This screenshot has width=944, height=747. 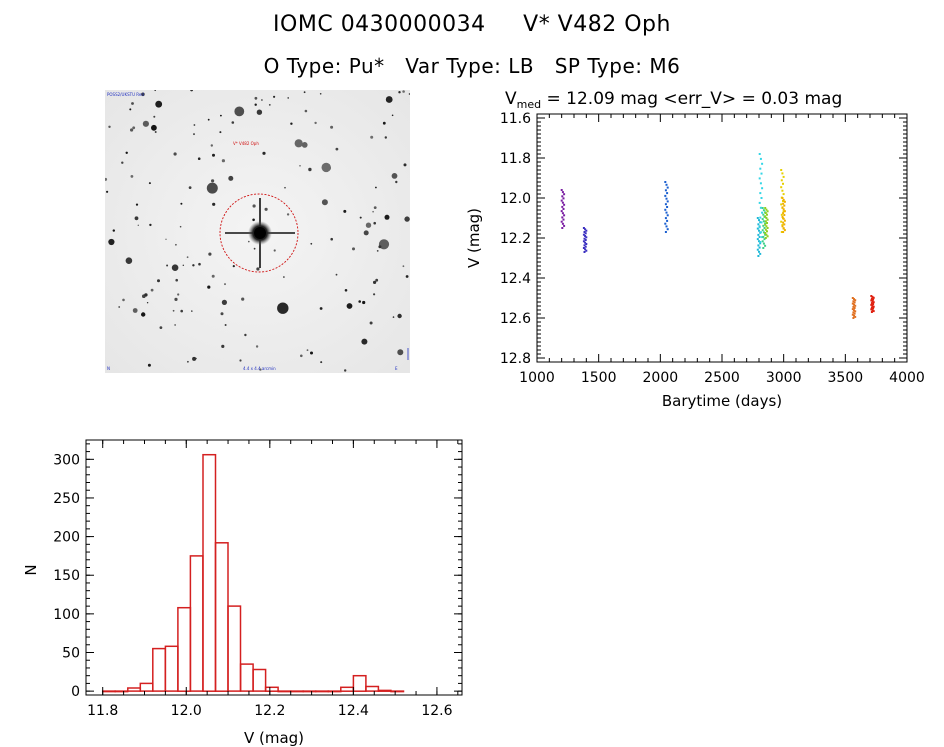 I want to click on hist-xtick-label: 11.8, so click(x=102, y=711).